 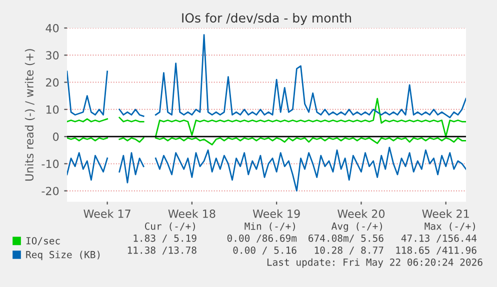 I want to click on y-tick-label: -10, so click(x=50, y=164).